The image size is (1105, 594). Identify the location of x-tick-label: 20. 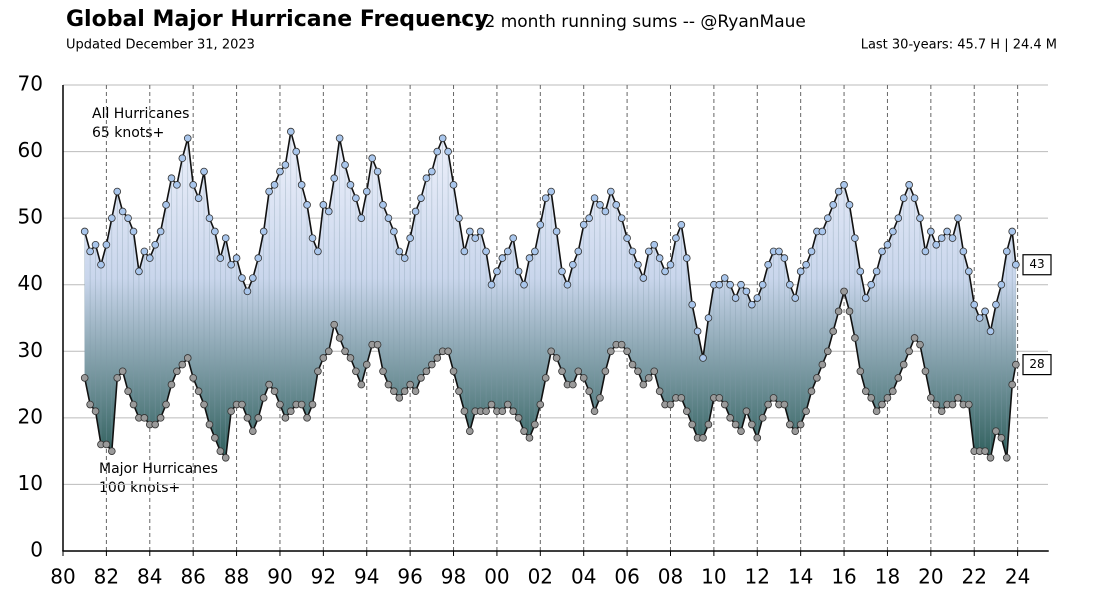
(930, 577).